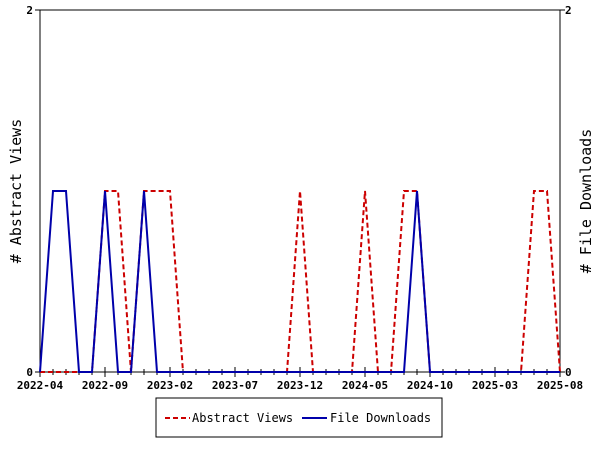 Image resolution: width=600 pixels, height=450 pixels. What do you see at coordinates (568, 10) in the screenshot?
I see `y-right-tick-label: 2` at bounding box center [568, 10].